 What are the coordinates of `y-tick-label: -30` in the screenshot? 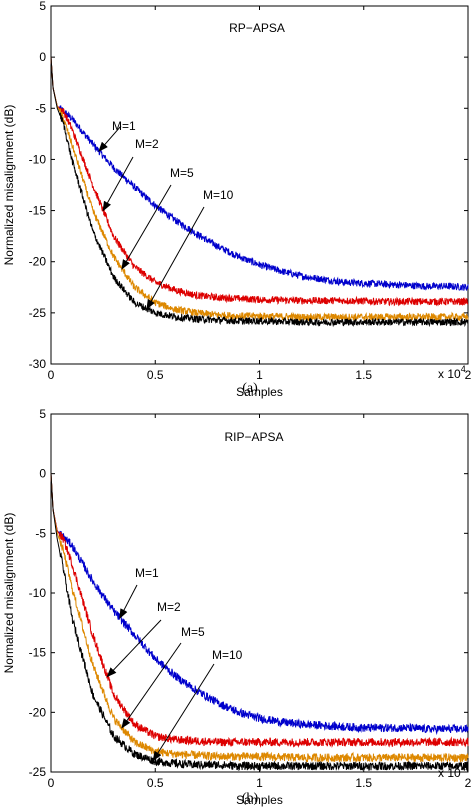 It's located at (38, 364).